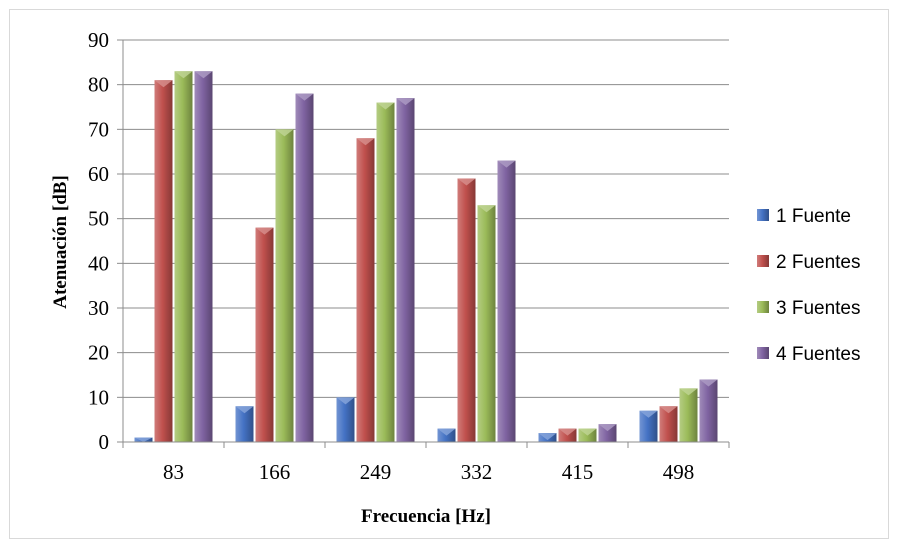  Describe the element at coordinates (426, 462) in the screenshot. I see `x-axis-ticks: 83 166 249 332 415 498` at that location.